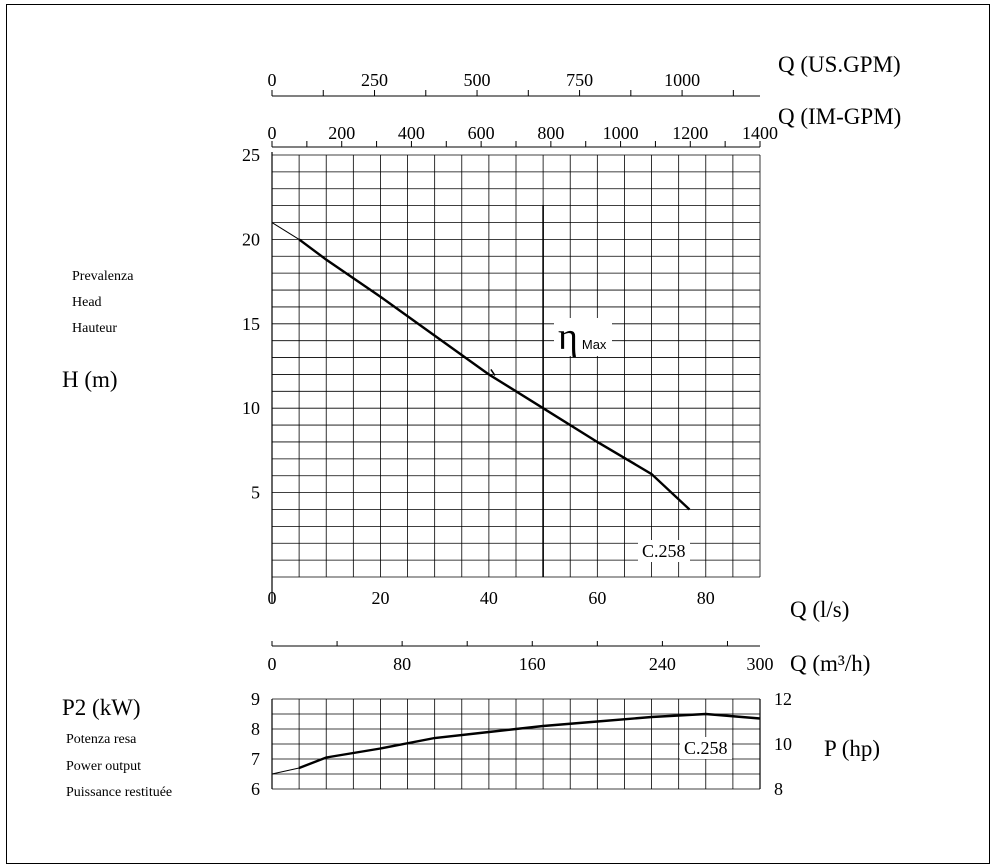 This screenshot has height=864, width=998. Describe the element at coordinates (255, 789) in the screenshot. I see `power-y-tick-label: 6` at that location.